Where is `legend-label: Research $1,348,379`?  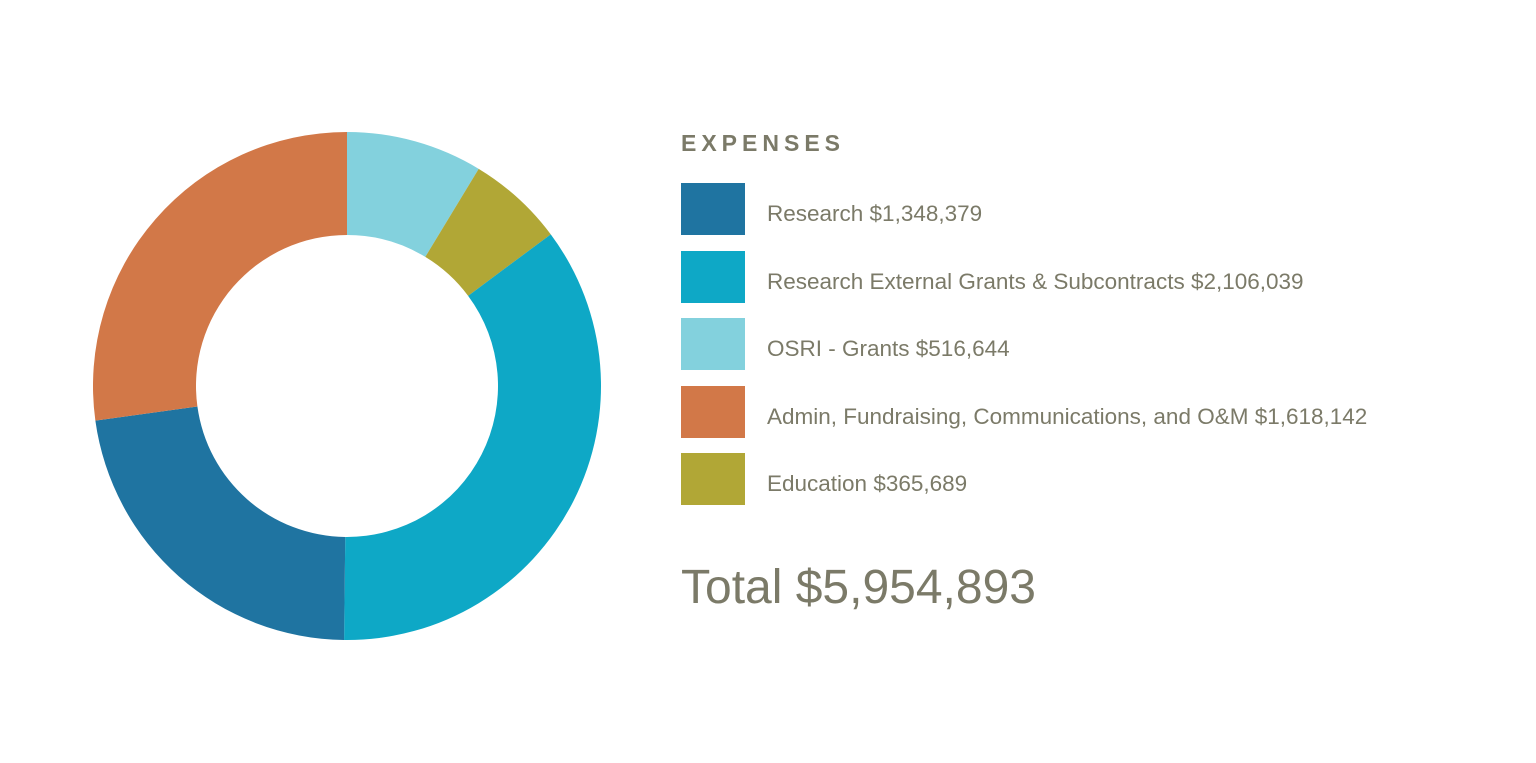 legend-label: Research $1,348,379 is located at coordinates (875, 213).